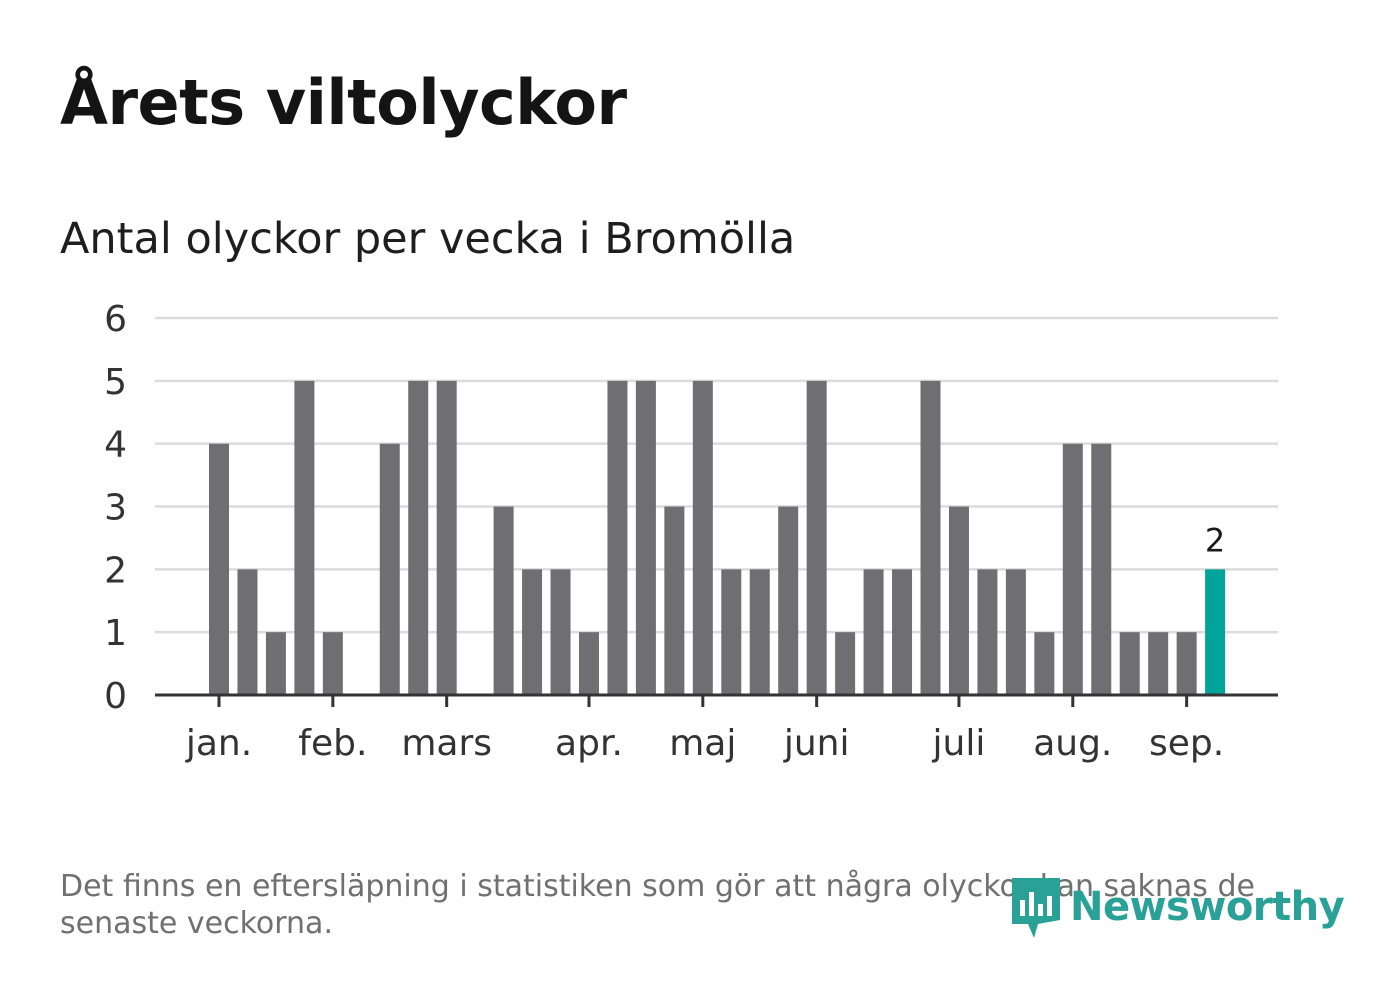 Image resolution: width=1382 pixels, height=999 pixels. I want to click on newsworthy-logo-text: Newsworthy, so click(1207, 907).